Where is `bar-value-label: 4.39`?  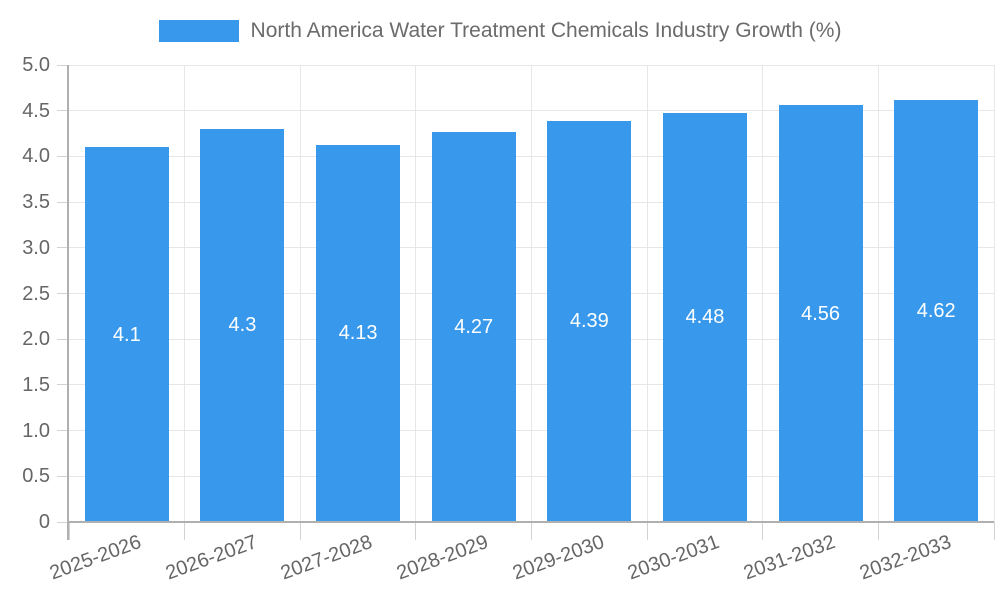
bar-value-label: 4.39 is located at coordinates (589, 321).